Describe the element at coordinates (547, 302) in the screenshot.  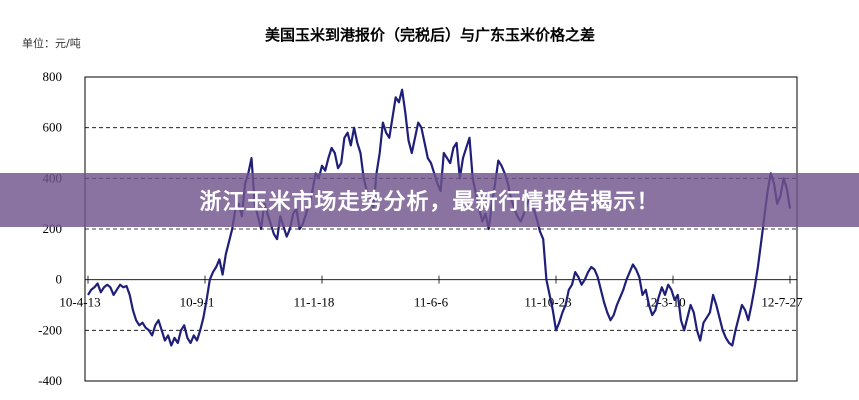
I see `x-tick-label: 11-10-23` at that location.